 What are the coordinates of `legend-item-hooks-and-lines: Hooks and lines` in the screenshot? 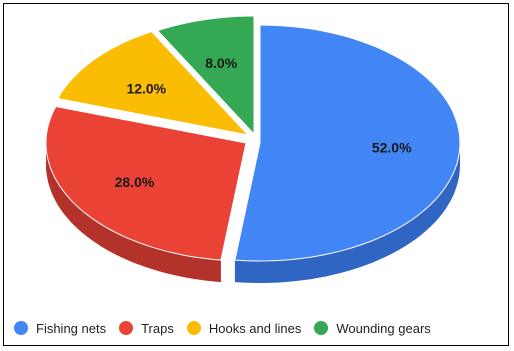 It's located at (244, 328).